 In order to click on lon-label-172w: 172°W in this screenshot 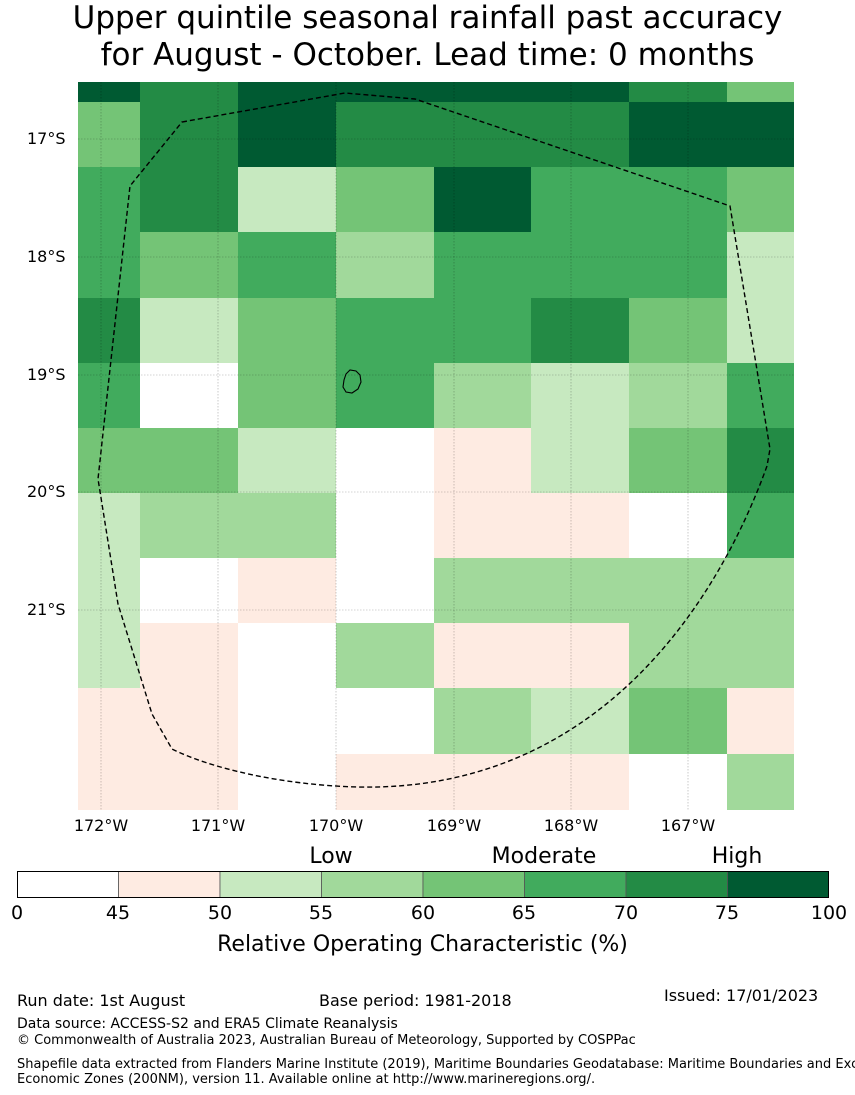, I will do `click(101, 825)`.